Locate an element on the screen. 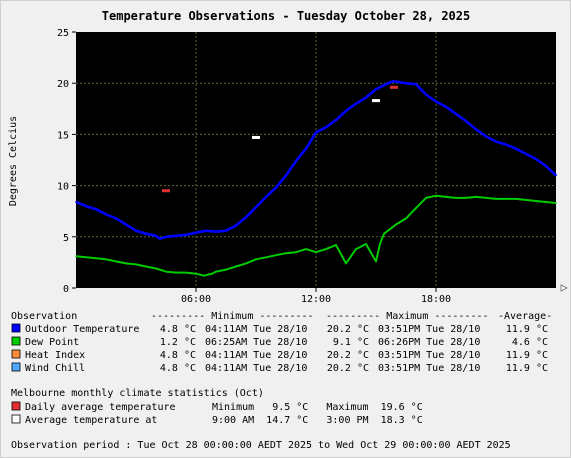 This screenshot has height=458, width=571. x-tick-label: 06:00 is located at coordinates (196, 299).